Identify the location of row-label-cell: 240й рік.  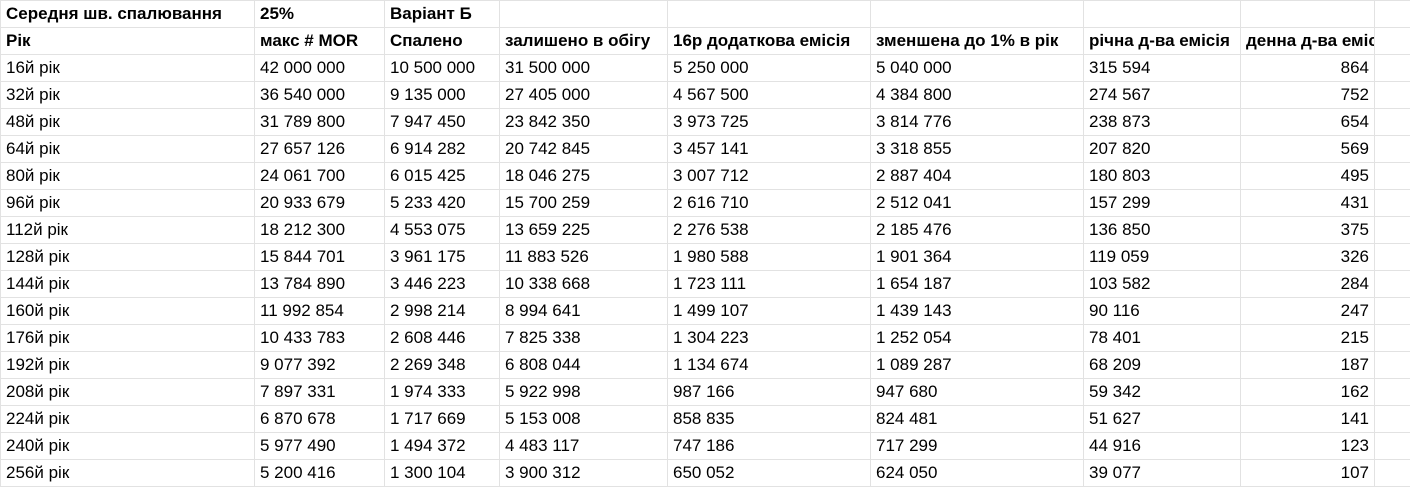
(127, 446).